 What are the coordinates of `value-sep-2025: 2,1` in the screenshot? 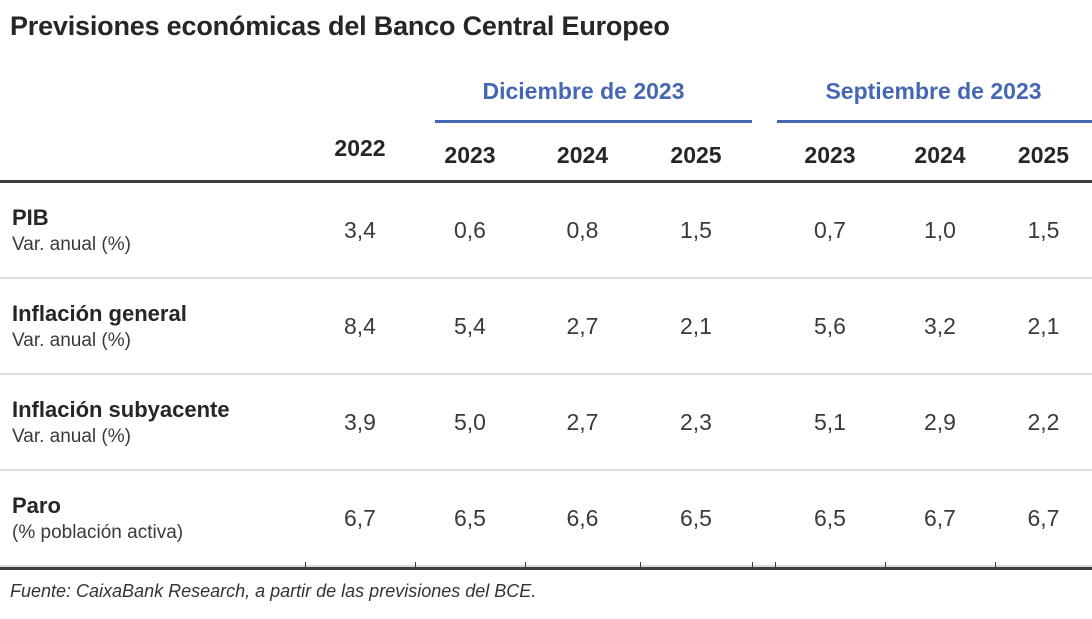 It's located at (1043, 325).